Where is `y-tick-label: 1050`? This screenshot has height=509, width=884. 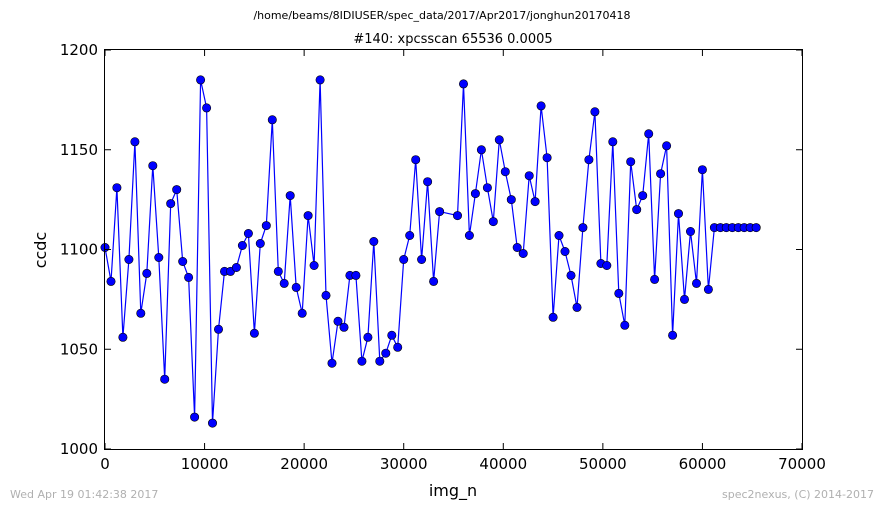 y-tick-label: 1050 is located at coordinates (79, 349).